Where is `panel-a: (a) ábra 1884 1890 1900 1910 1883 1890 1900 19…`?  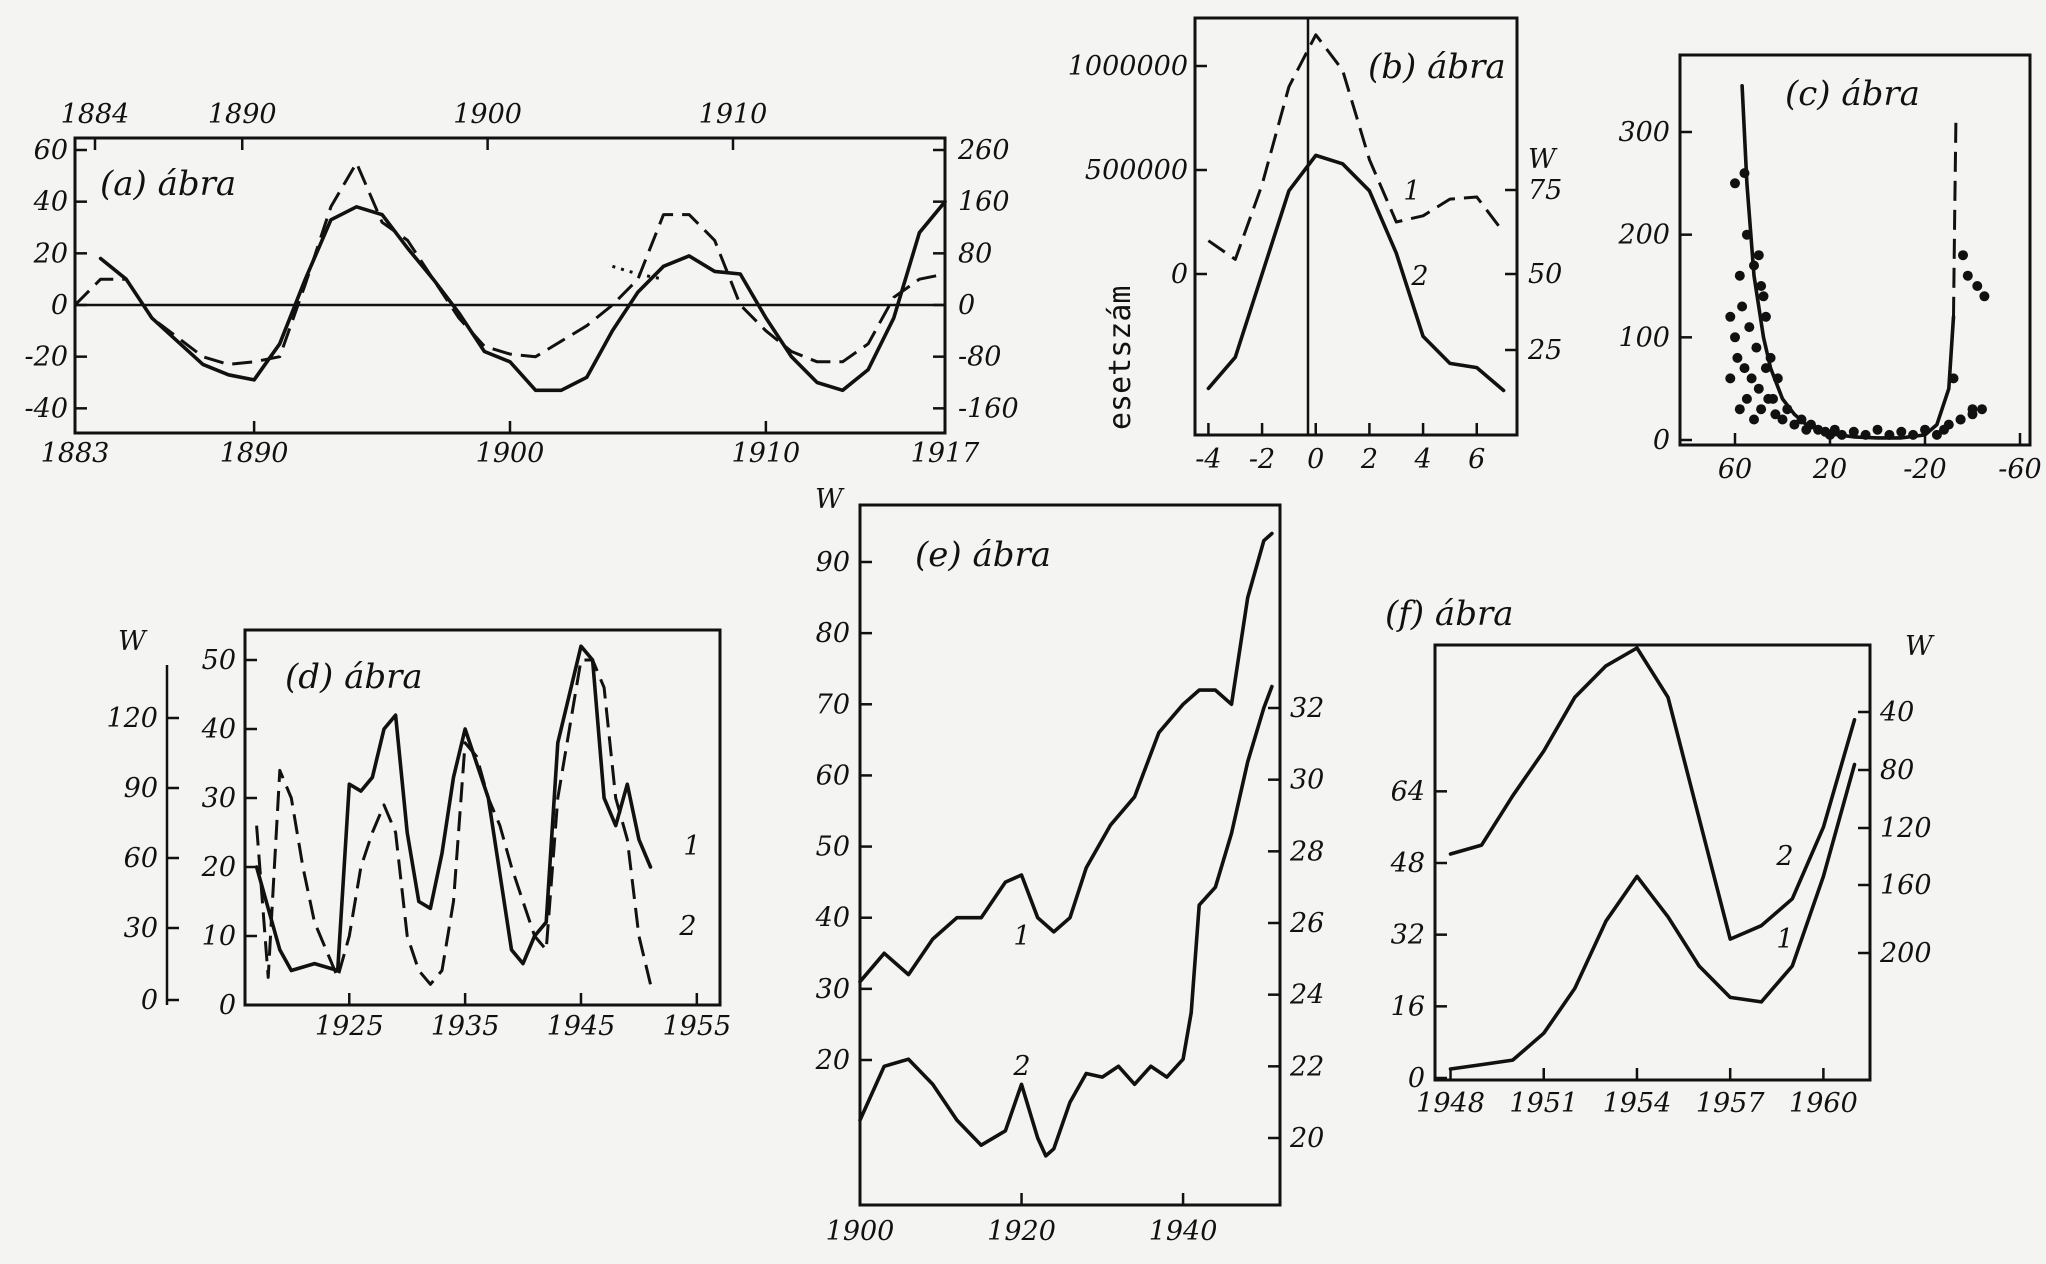
panel-a: (a) ábra 1884 1890 1900 1910 1883 1890 1900 19… is located at coordinates (522, 284).